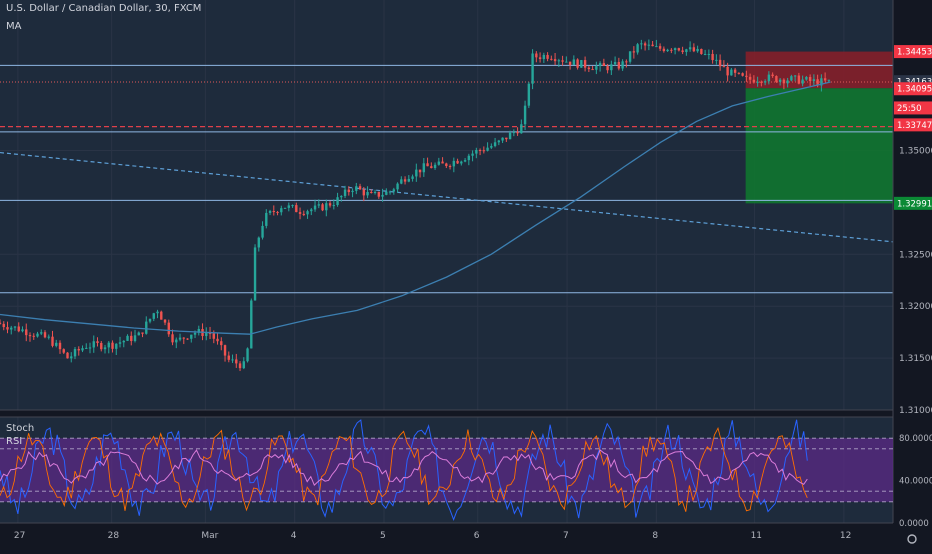 This screenshot has height=554, width=932. Describe the element at coordinates (14, 26) in the screenshot. I see `ma-legend: MA` at that location.